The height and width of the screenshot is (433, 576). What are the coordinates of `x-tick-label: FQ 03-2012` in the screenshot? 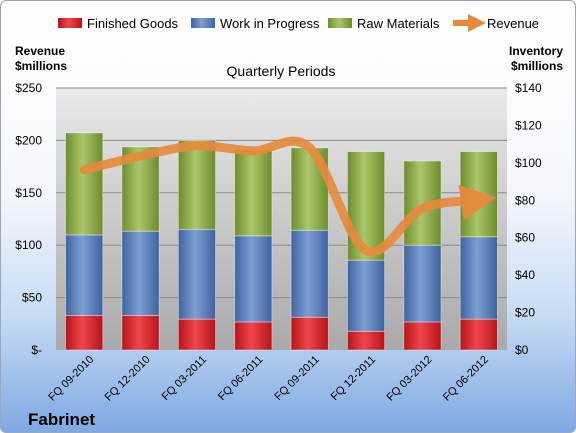 It's located at (410, 379).